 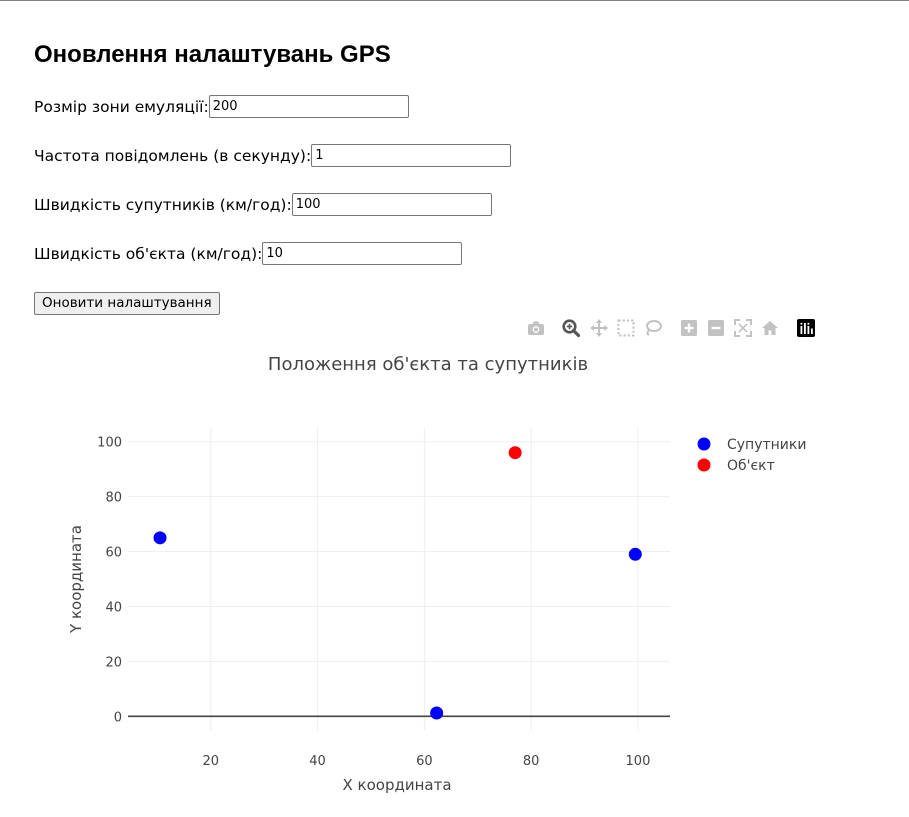 What do you see at coordinates (317, 761) in the screenshot?
I see `x-tick-label: 40` at bounding box center [317, 761].